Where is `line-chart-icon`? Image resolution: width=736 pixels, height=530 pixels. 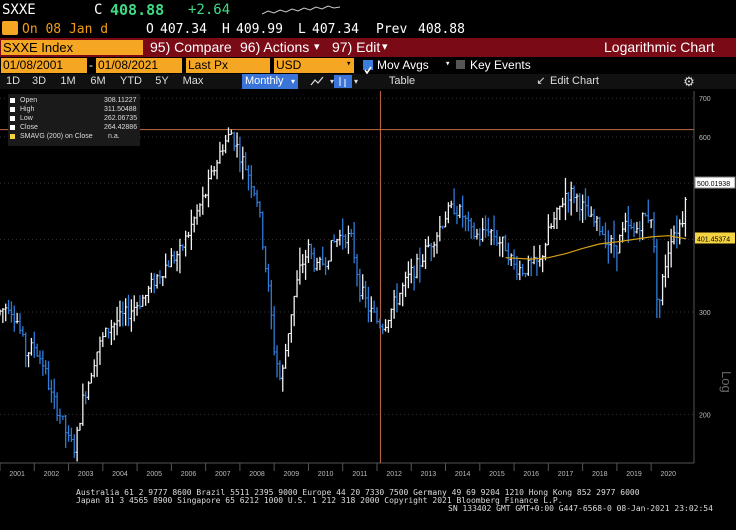
line-chart-icon is located at coordinates (317, 81).